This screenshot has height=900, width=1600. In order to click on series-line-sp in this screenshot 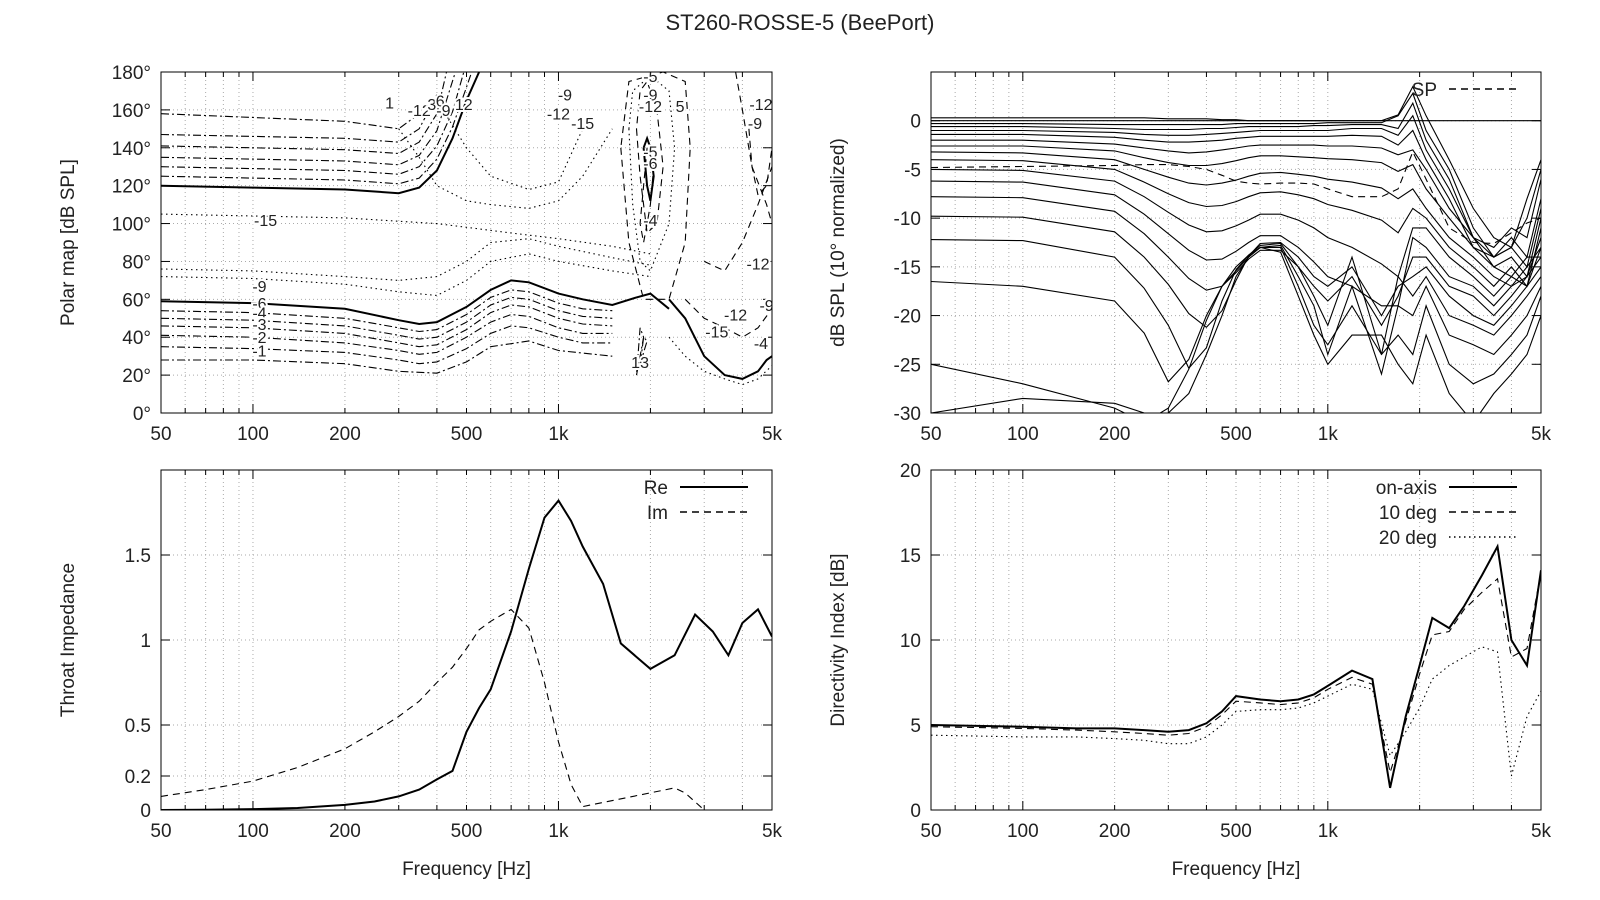, I will do `click(1236, 197)`.